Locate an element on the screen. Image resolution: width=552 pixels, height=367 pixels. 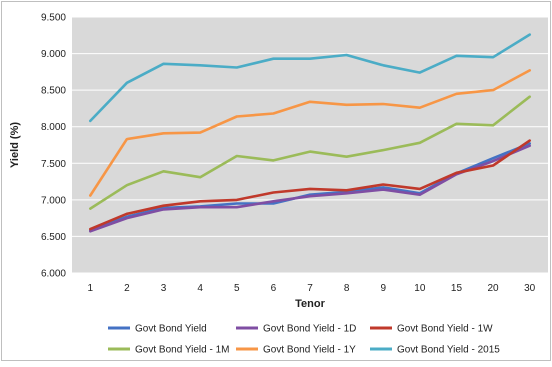
y-tick-label: 6.500 is located at coordinates (53, 237).